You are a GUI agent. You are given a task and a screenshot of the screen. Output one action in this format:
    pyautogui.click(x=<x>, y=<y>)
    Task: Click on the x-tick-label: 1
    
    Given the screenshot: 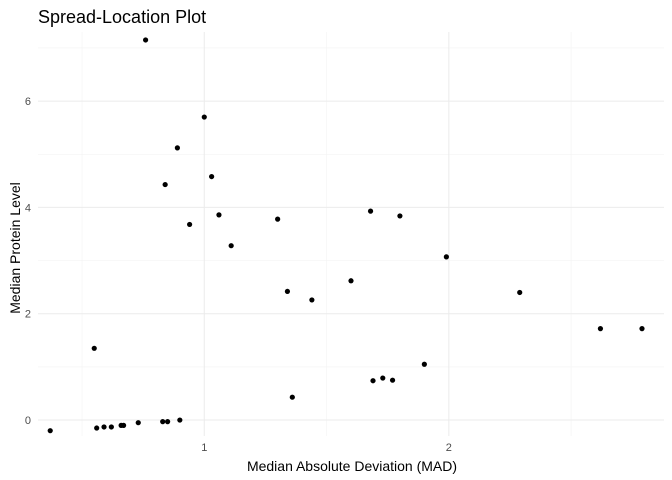 What is the action you would take?
    pyautogui.click(x=204, y=448)
    